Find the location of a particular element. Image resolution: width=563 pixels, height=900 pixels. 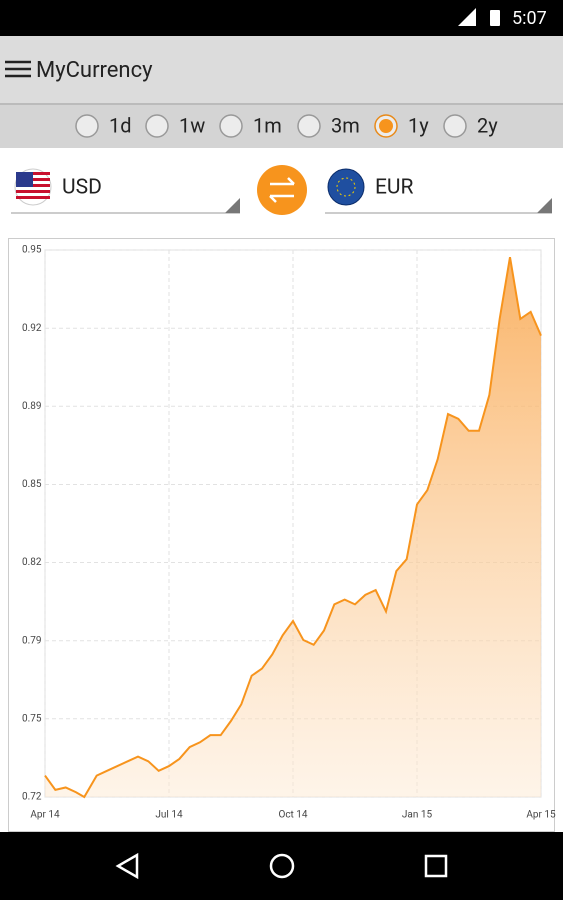

swap-button is located at coordinates (282, 190).